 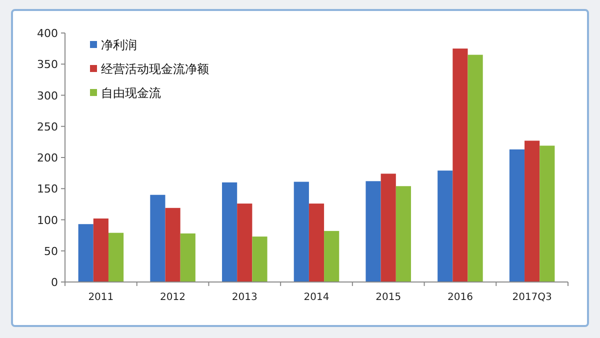 I want to click on legend-label: 净利润, so click(x=119, y=45).